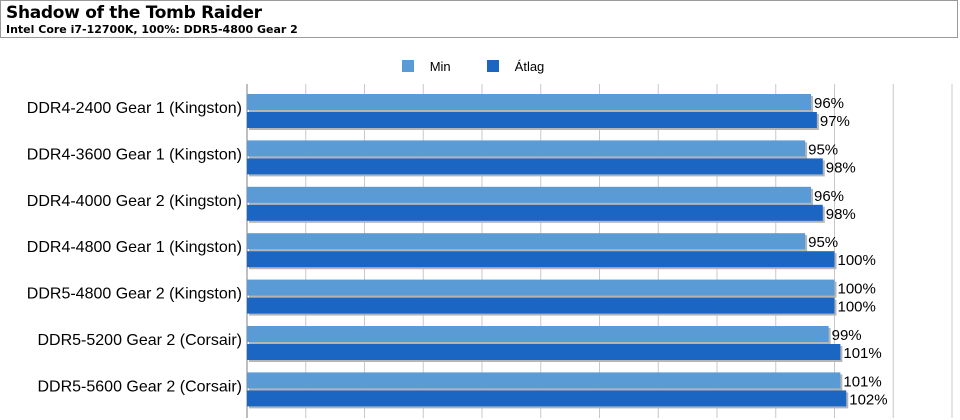 The height and width of the screenshot is (420, 960). Describe the element at coordinates (134, 13) in the screenshot. I see `chart-title: Shadow of the Tomb Raider` at that location.